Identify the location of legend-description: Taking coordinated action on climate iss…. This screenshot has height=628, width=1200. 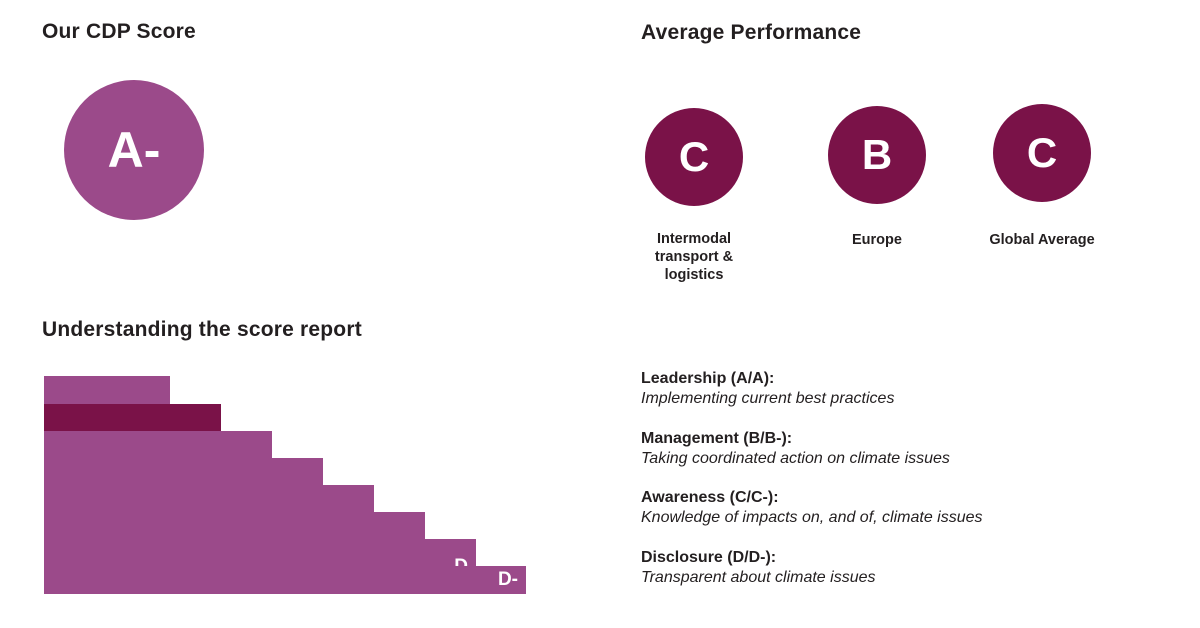
(795, 458).